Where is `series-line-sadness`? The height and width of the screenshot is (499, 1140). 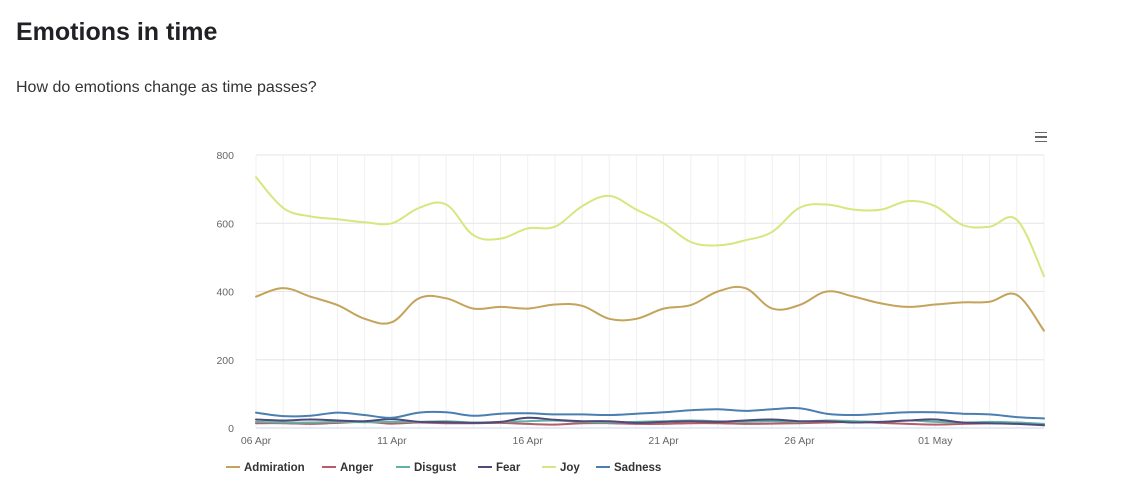
series-line-sadness is located at coordinates (650, 413).